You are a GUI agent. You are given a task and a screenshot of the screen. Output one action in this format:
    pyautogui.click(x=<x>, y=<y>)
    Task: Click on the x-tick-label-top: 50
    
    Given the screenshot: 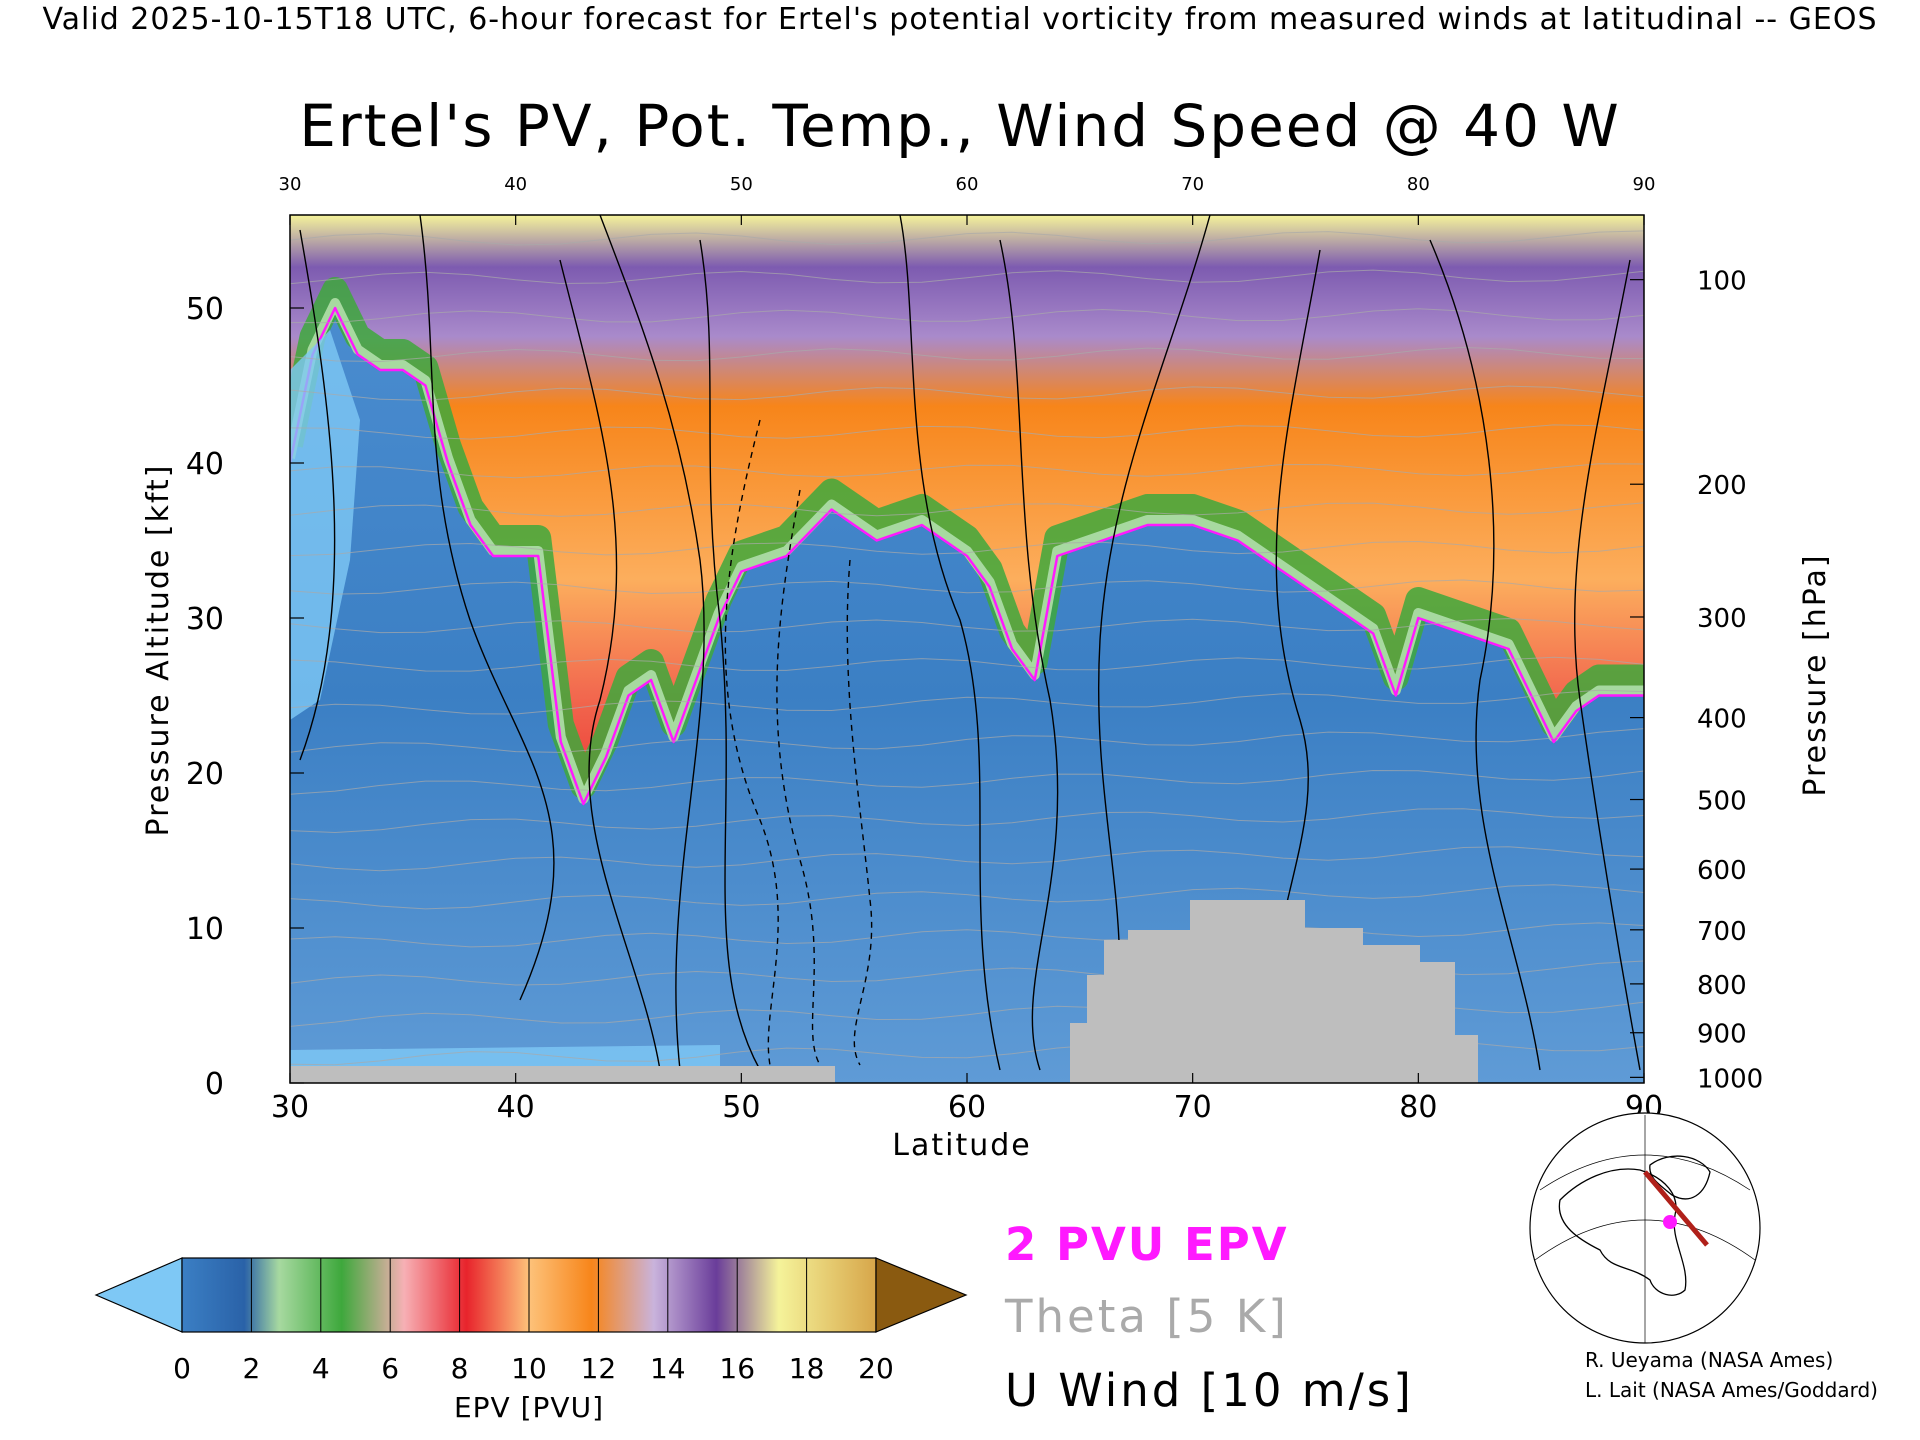 What is the action you would take?
    pyautogui.click(x=741, y=184)
    